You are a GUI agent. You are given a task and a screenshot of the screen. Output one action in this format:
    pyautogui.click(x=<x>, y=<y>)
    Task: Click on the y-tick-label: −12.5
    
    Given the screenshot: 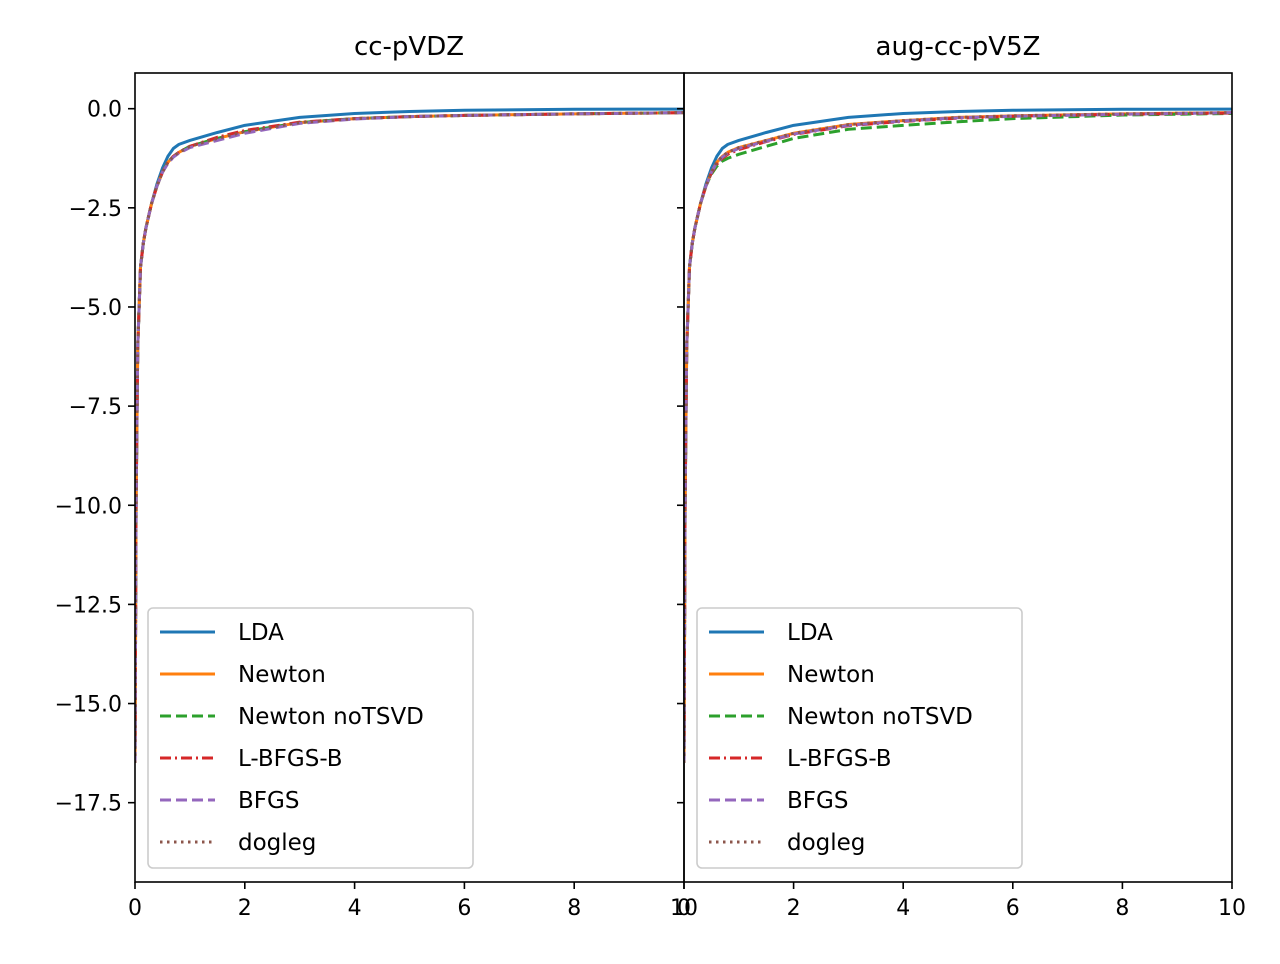 What is the action you would take?
    pyautogui.click(x=88, y=605)
    